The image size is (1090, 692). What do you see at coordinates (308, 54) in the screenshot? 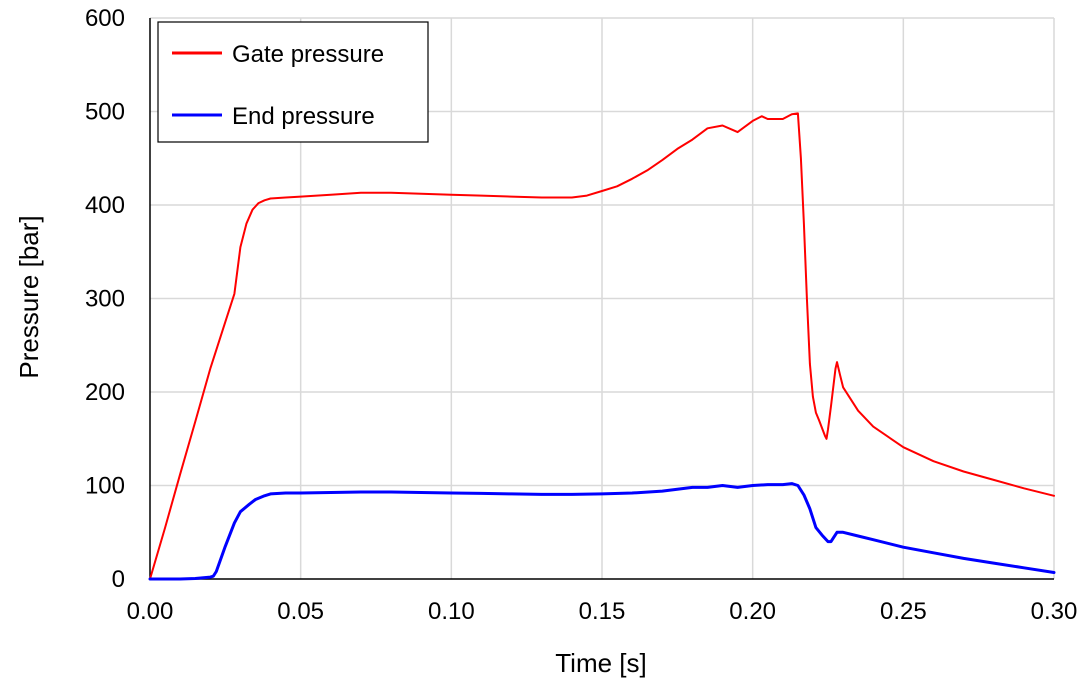
I see `legend-label-gate-pressure: Gate pressure` at bounding box center [308, 54].